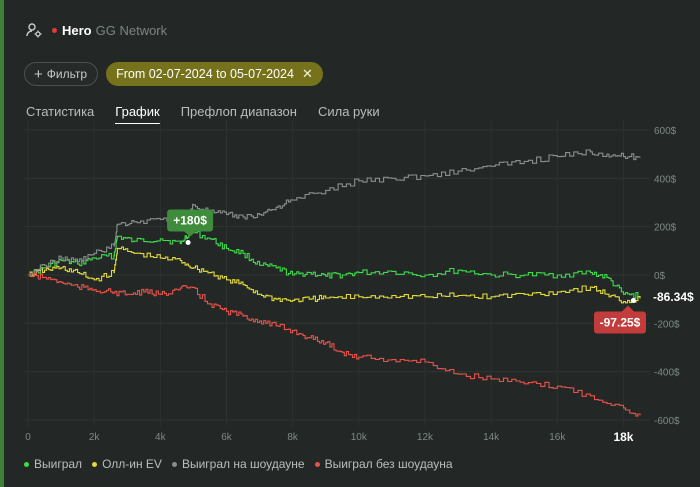 The width and height of the screenshot is (700, 487). Describe the element at coordinates (238, 111) in the screenshot. I see `tab-preflop-range: Префлоп диапазон` at that location.